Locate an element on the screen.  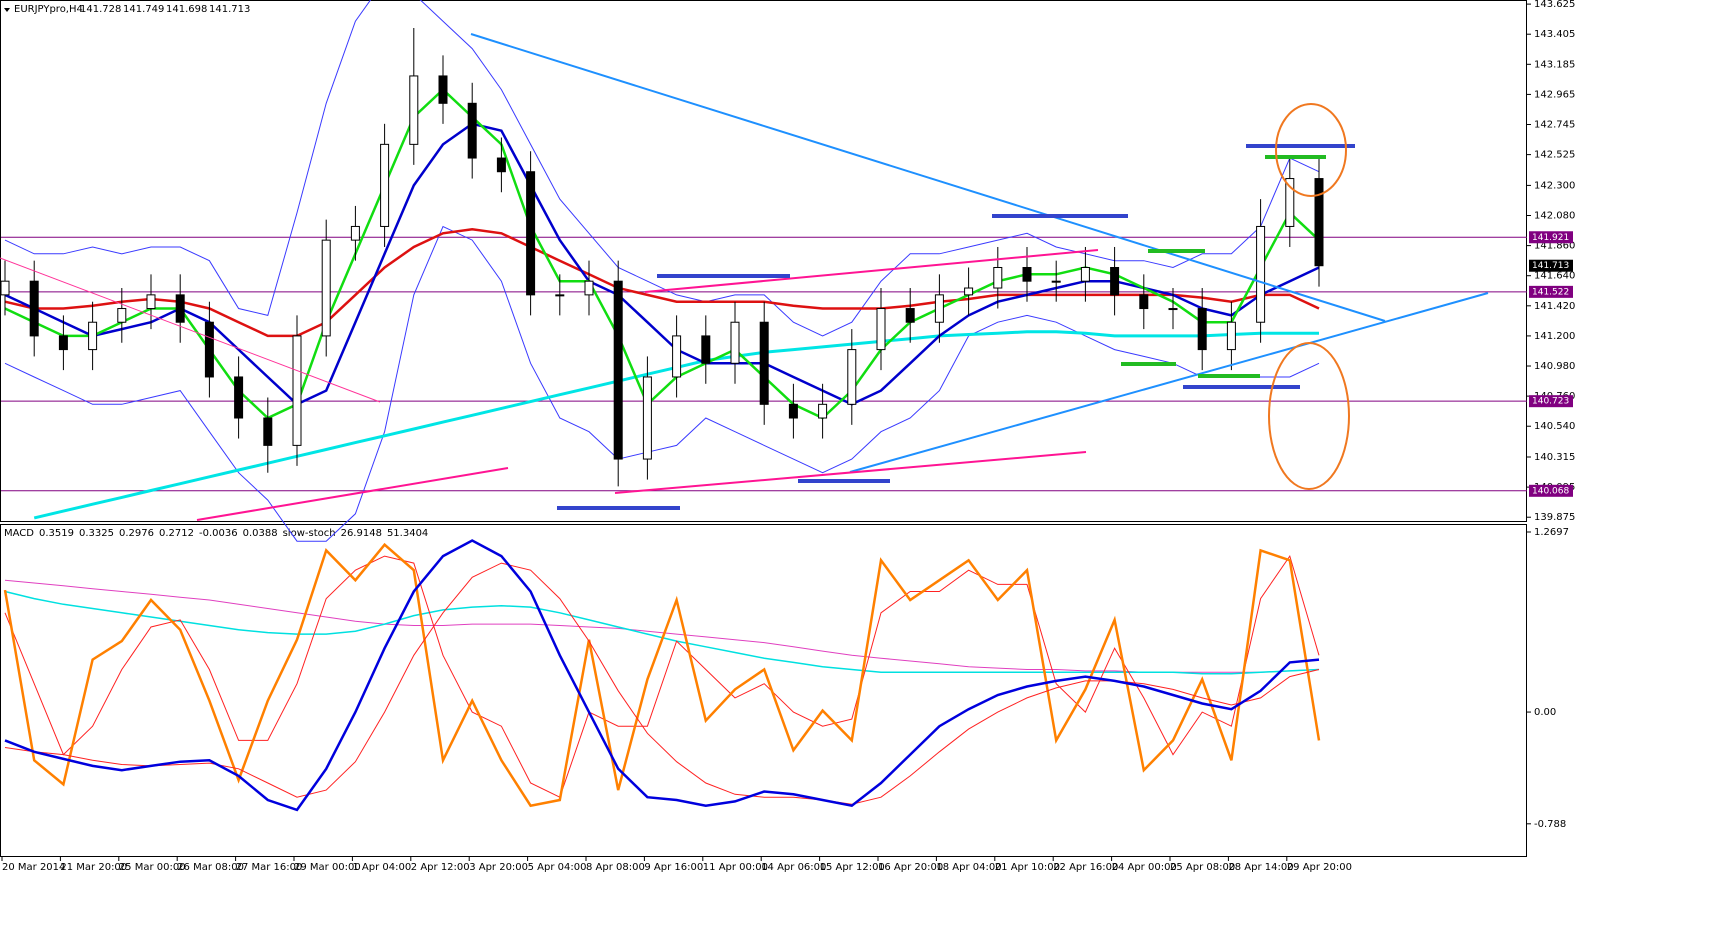
indicator-value: 0.3325 is located at coordinates (96, 533).